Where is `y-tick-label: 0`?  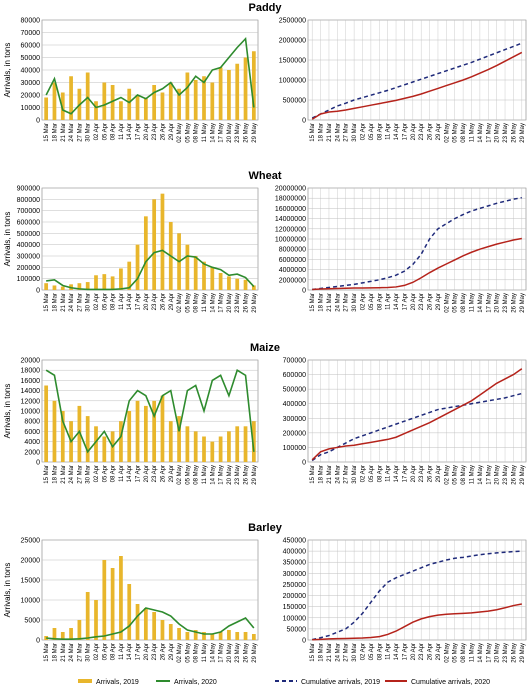
y-tick-label: 0 is located at coordinates (304, 291).